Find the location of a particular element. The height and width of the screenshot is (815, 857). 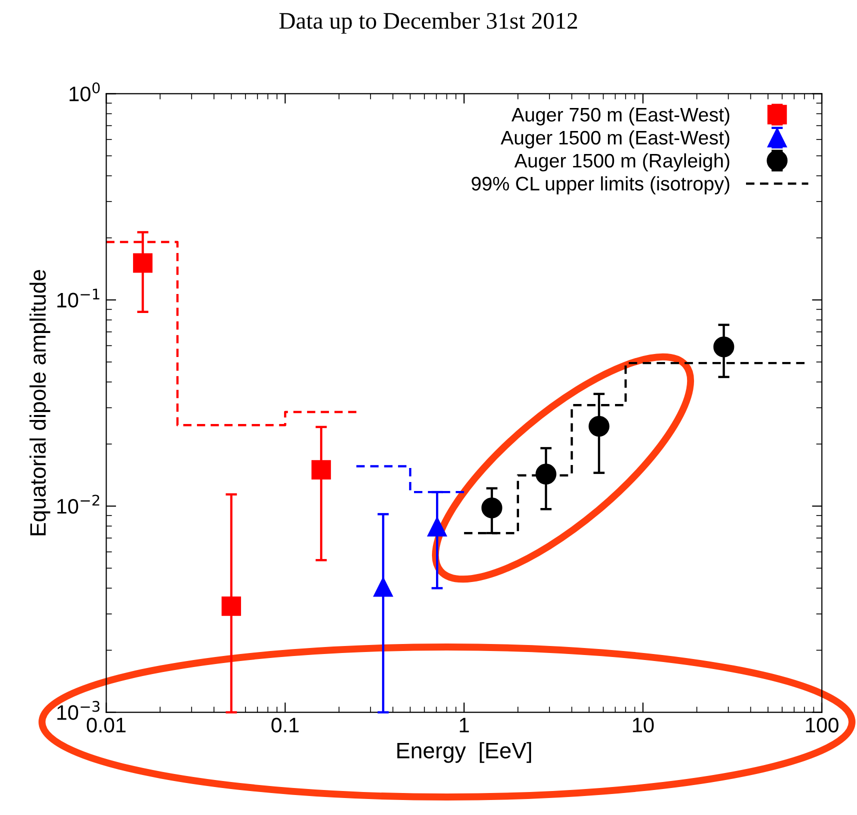

x-tick-label: 100 is located at coordinates (822, 725).